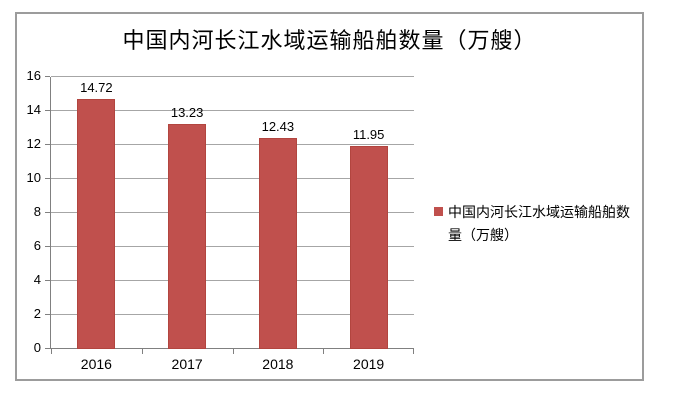  Describe the element at coordinates (368, 134) in the screenshot. I see `bar-value-label: 11.95` at that location.